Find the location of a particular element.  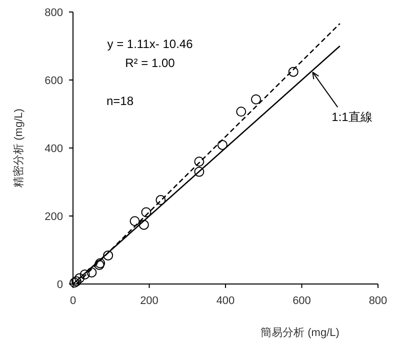

x-tick-label: 800 is located at coordinates (378, 301).